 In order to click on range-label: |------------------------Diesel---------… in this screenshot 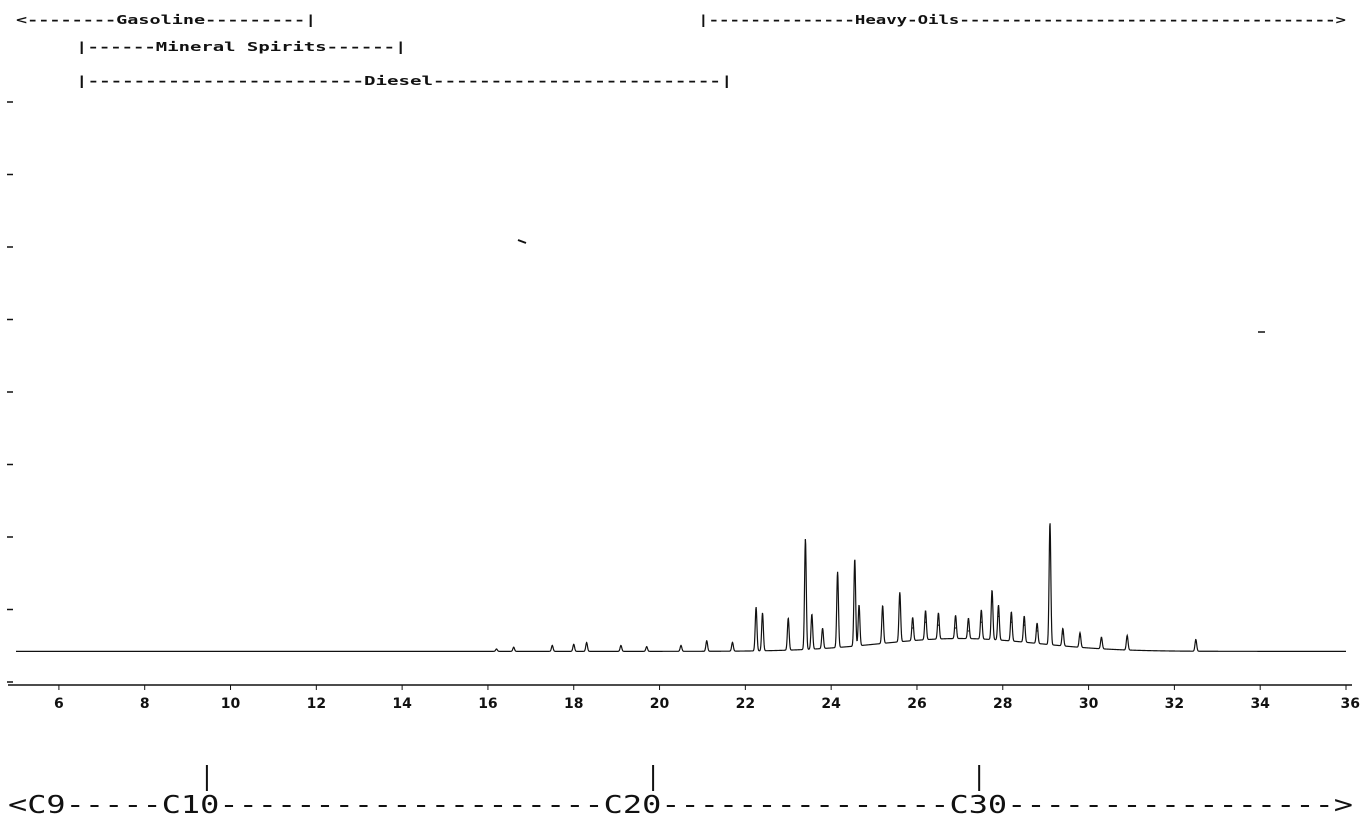, I will do `click(404, 81)`.